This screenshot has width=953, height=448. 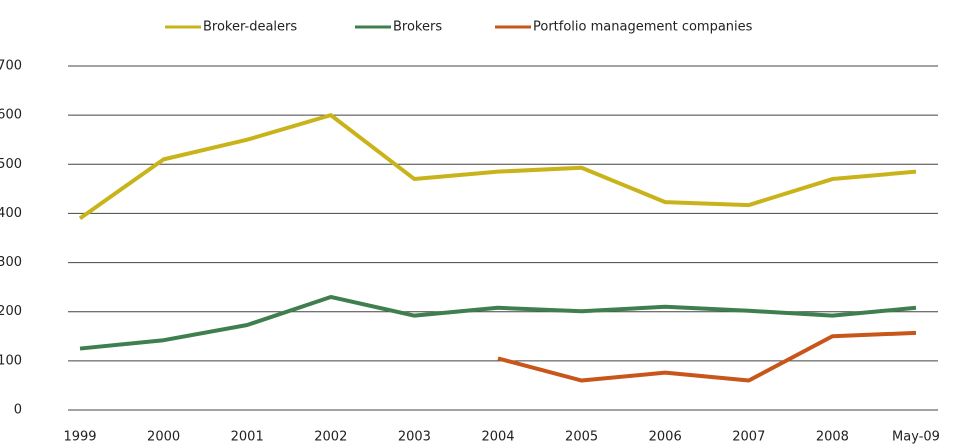 I want to click on x-tick-label: May-09, so click(x=916, y=437).